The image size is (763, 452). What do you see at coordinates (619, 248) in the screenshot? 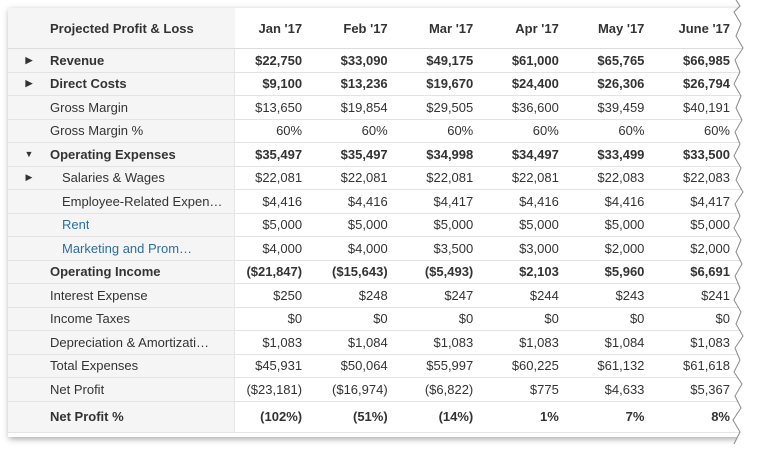
I see `cell-marketing-may: $2,000` at bounding box center [619, 248].